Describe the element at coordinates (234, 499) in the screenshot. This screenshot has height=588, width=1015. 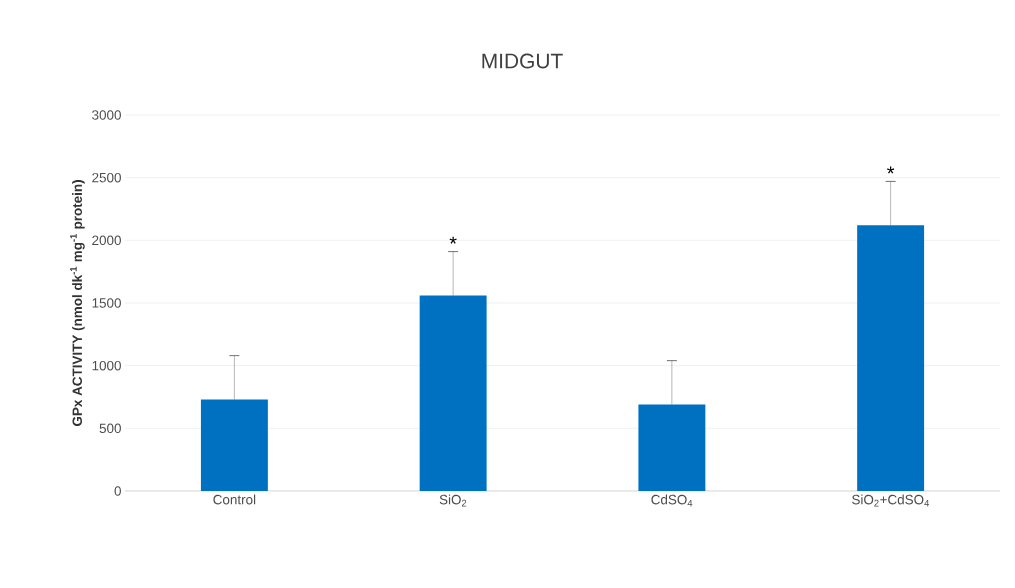
I see `x-tick-label: Control` at that location.